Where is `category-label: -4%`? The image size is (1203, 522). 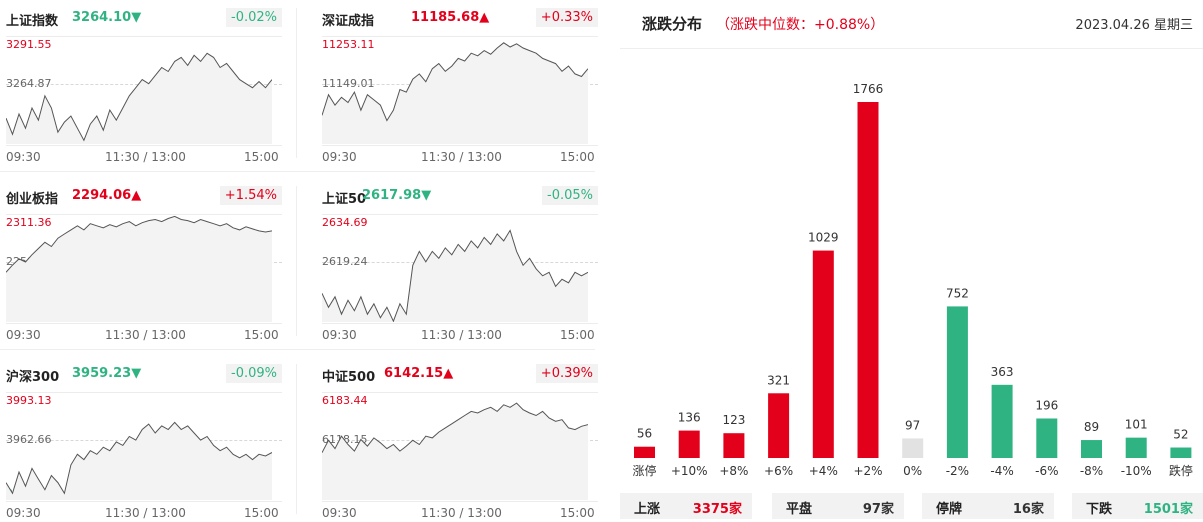
category-label: -4% is located at coordinates (1001, 471).